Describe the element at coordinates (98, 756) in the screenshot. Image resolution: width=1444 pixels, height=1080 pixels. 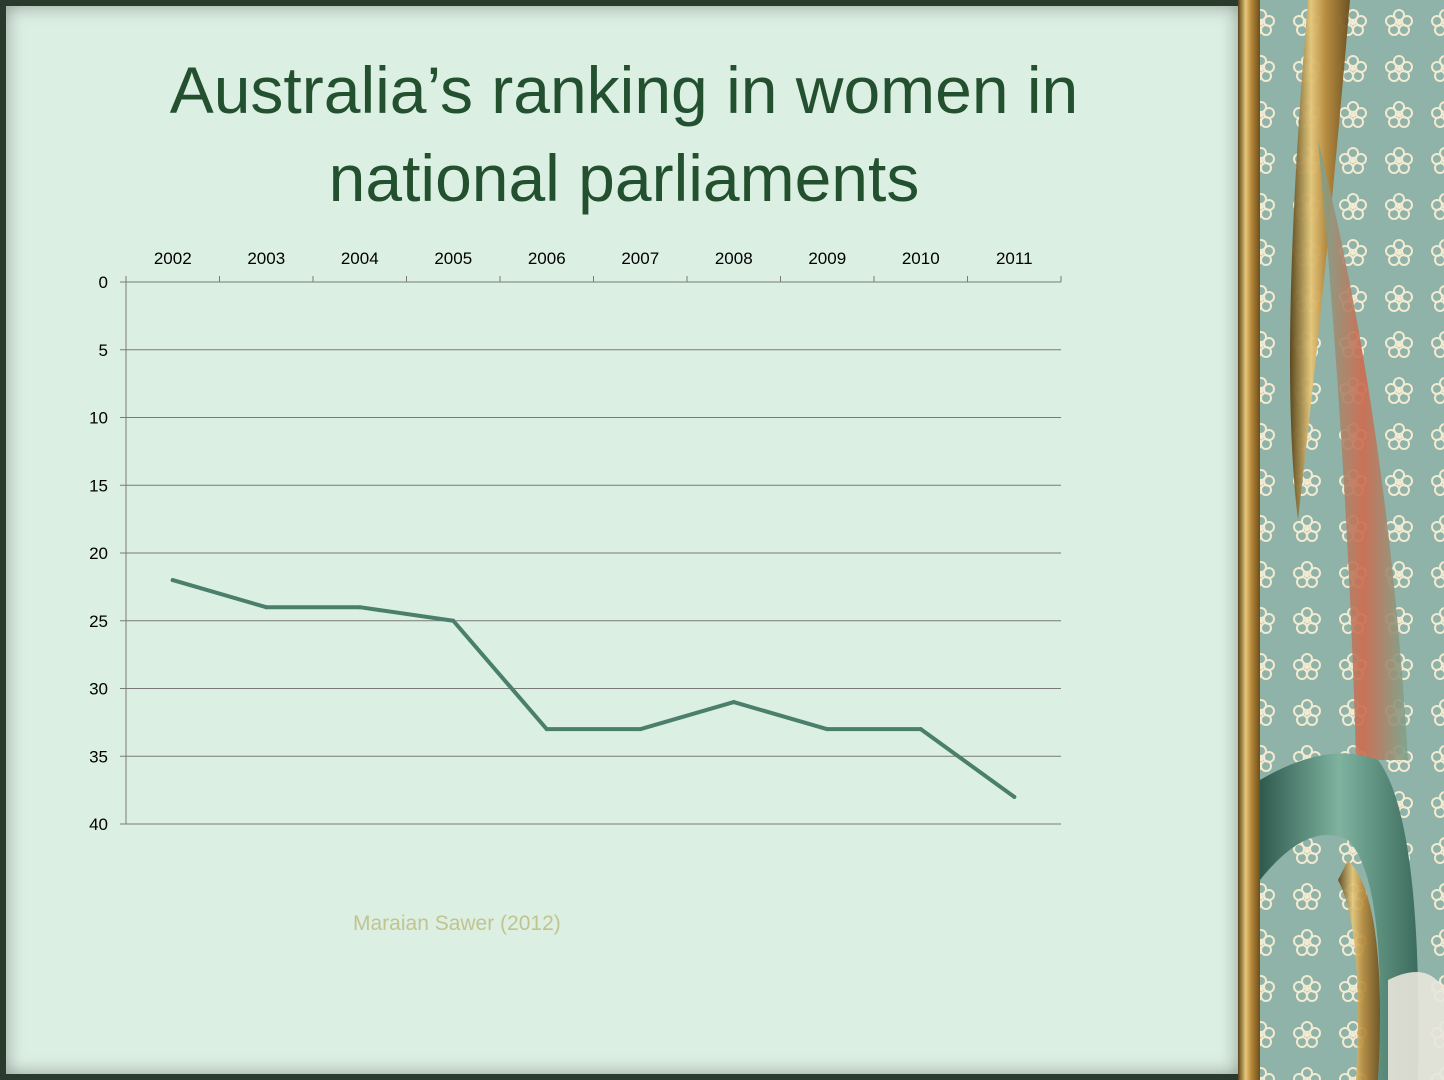
I see `y-tick-label: 35` at that location.